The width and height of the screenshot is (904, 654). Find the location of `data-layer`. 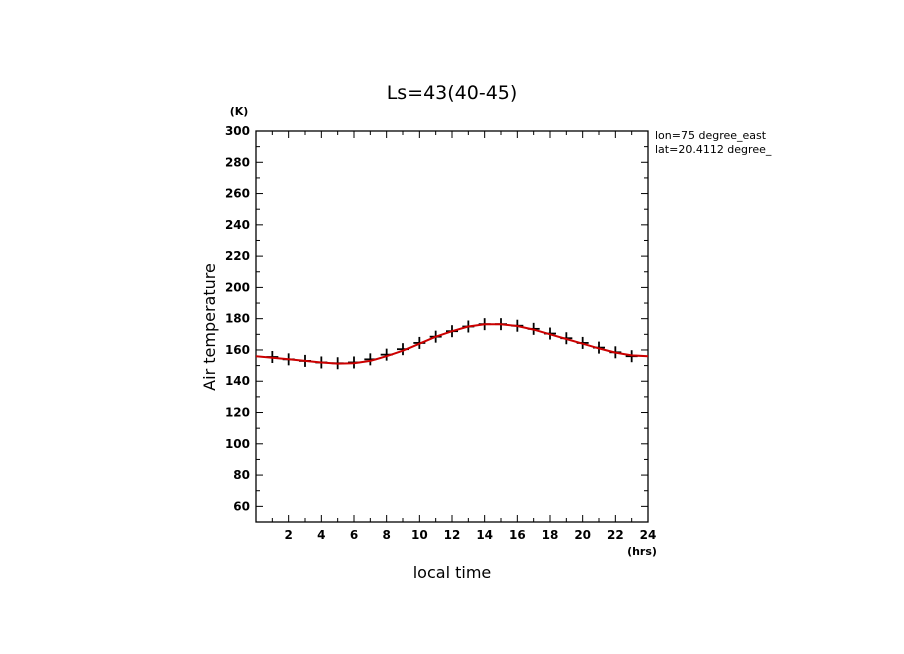

data-layer is located at coordinates (452, 344).